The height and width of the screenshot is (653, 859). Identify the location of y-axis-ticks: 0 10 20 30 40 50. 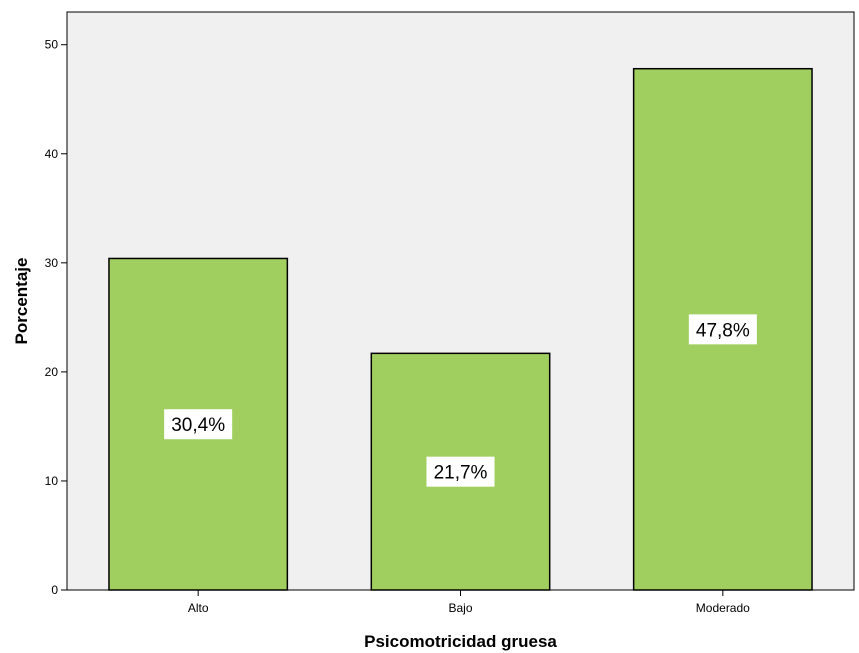
(56, 317).